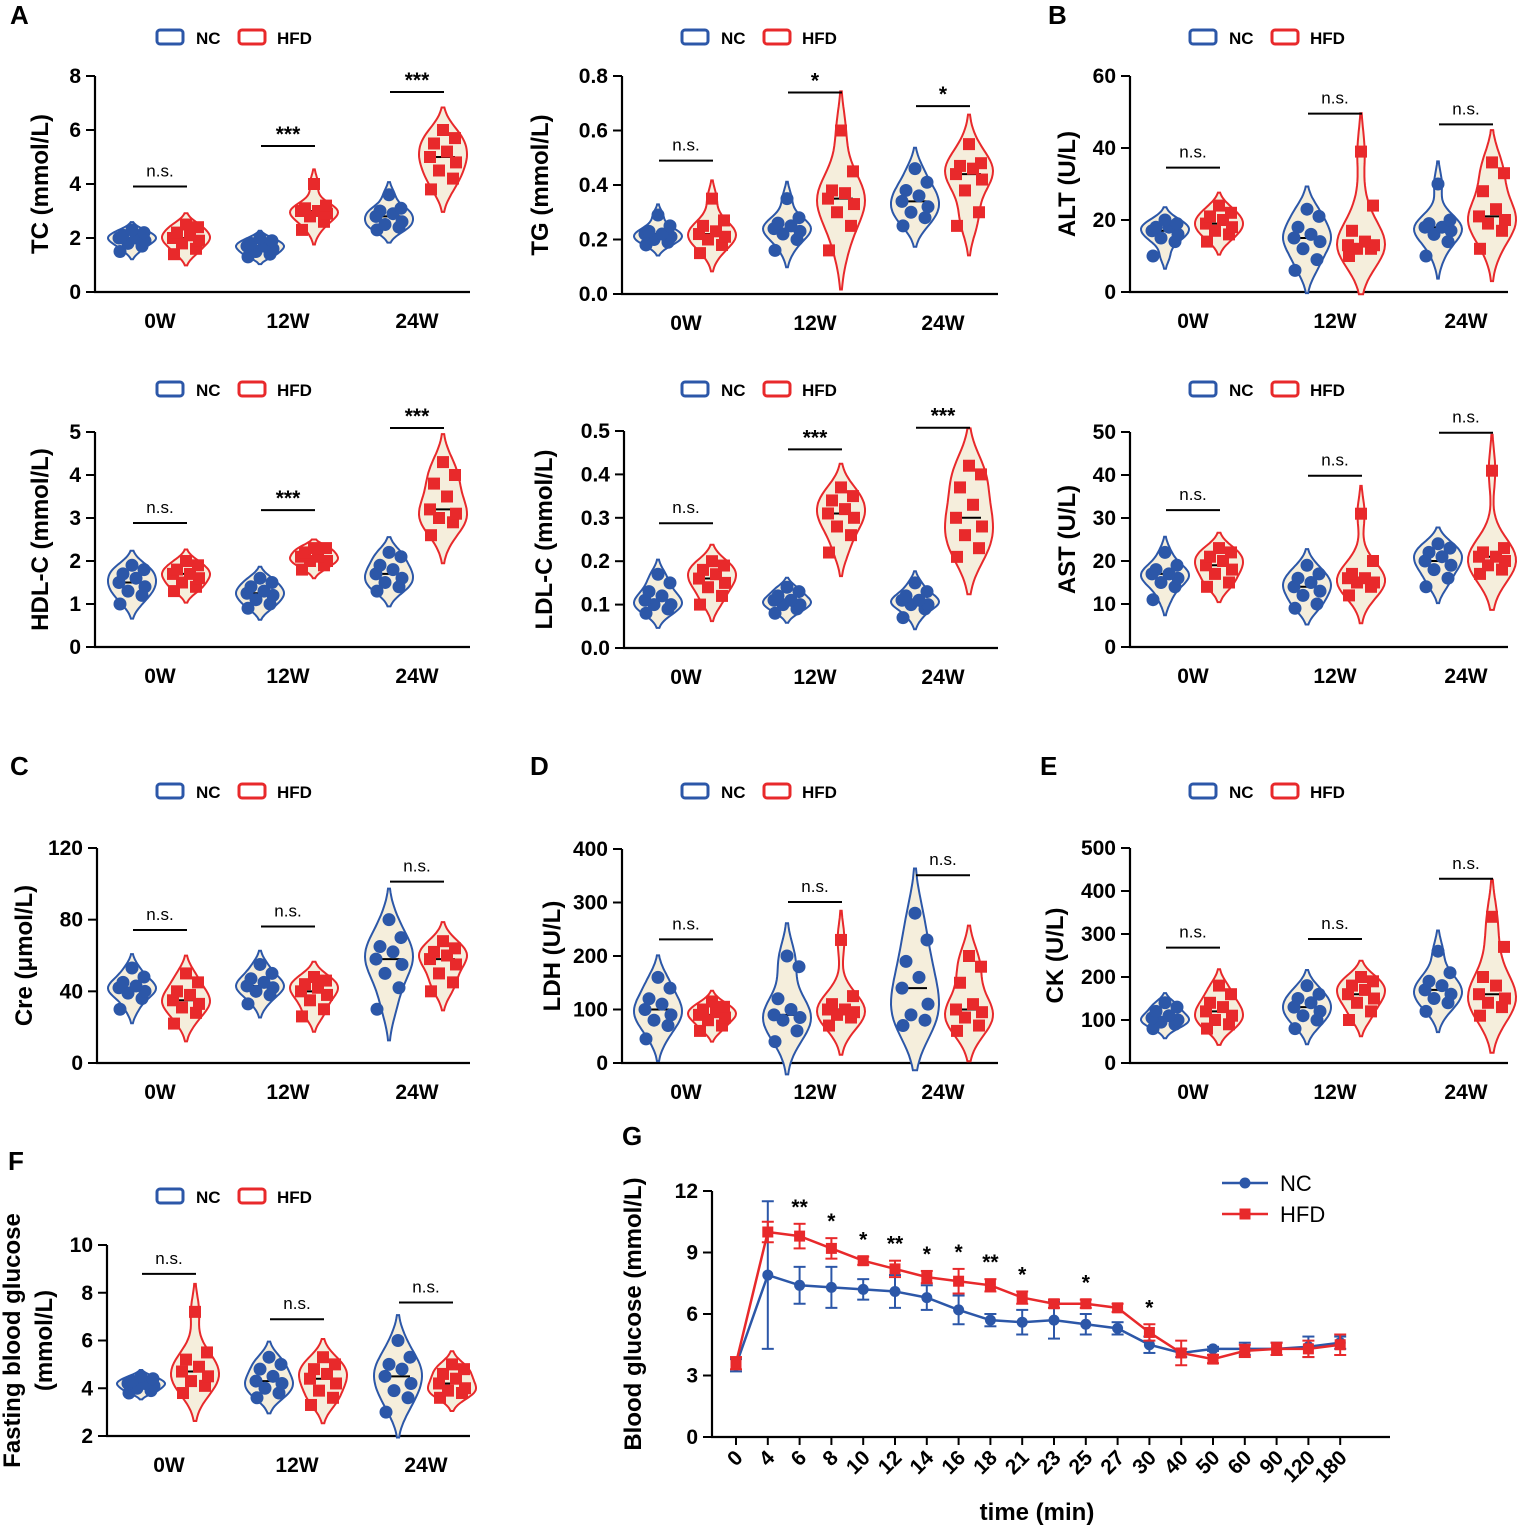 This screenshot has height=1528, width=1519. What do you see at coordinates (252, 791) in the screenshot?
I see `legend-swatch-hfd` at bounding box center [252, 791].